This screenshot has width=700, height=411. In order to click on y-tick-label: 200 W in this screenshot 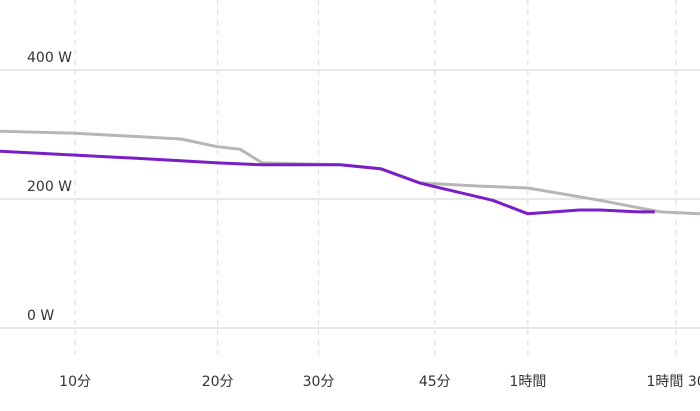, I will do `click(49, 187)`.